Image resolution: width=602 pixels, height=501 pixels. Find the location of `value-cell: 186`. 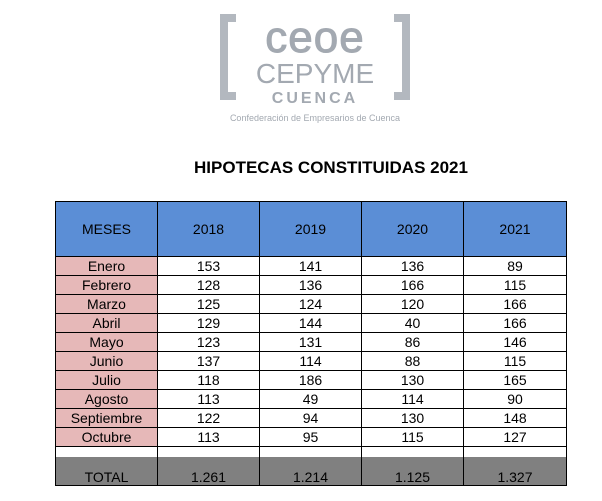

value-cell: 186 is located at coordinates (310, 380).